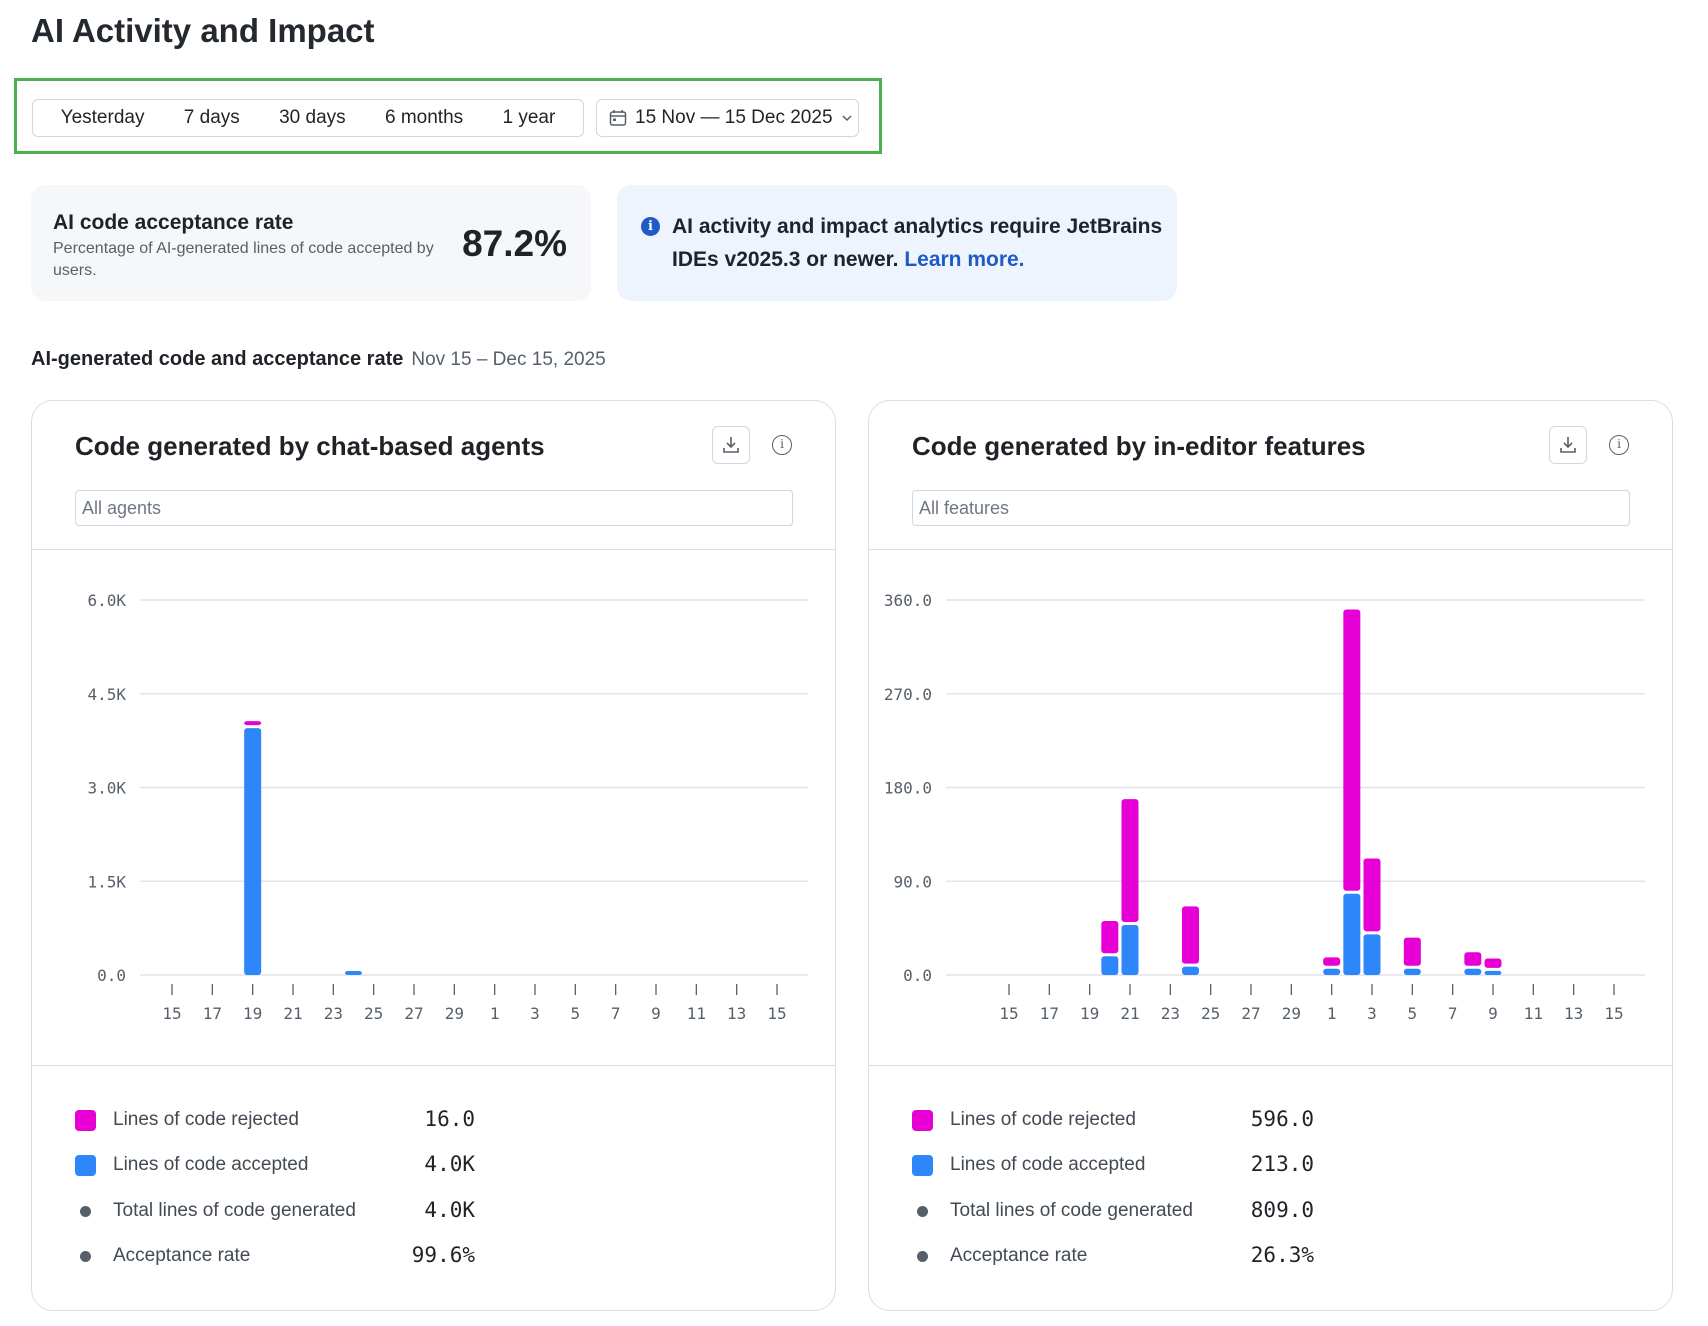 Image resolution: width=1708 pixels, height=1326 pixels. I want to click on legend-item: Acceptance rate, so click(162, 1256).